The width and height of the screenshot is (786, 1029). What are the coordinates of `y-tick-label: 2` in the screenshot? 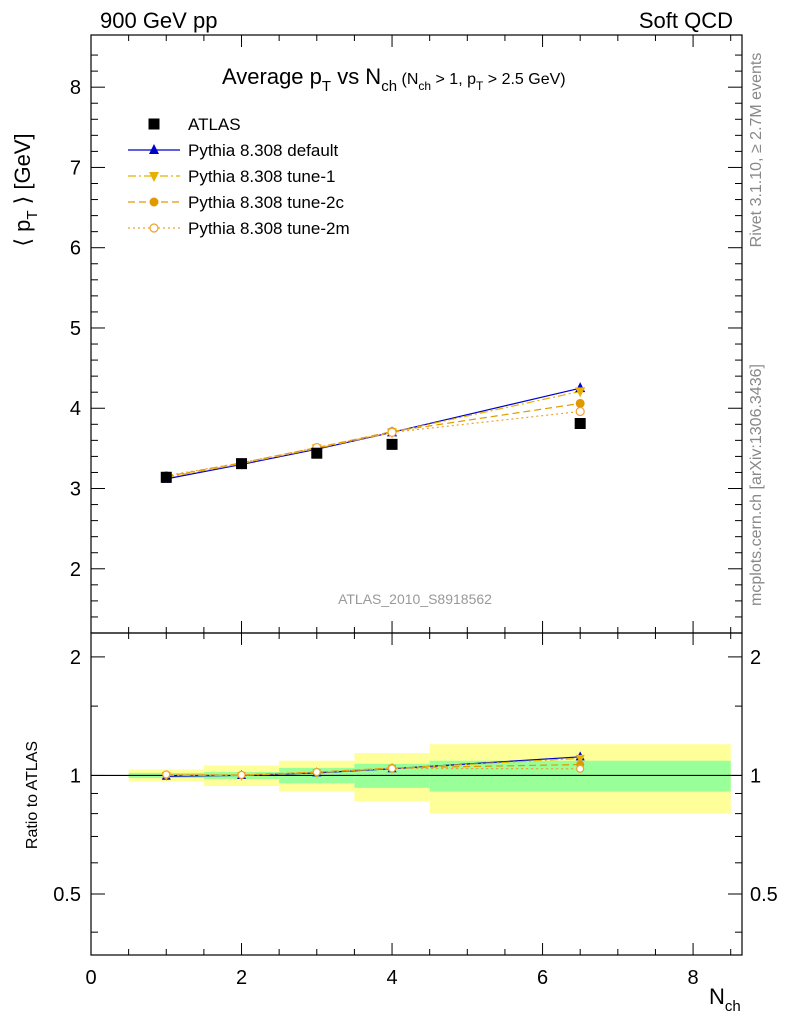 It's located at (75, 570).